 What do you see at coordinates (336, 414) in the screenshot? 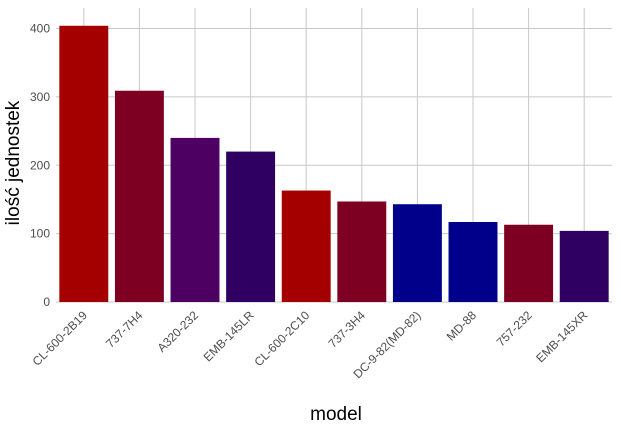
I see `x-axis-title: model` at bounding box center [336, 414].